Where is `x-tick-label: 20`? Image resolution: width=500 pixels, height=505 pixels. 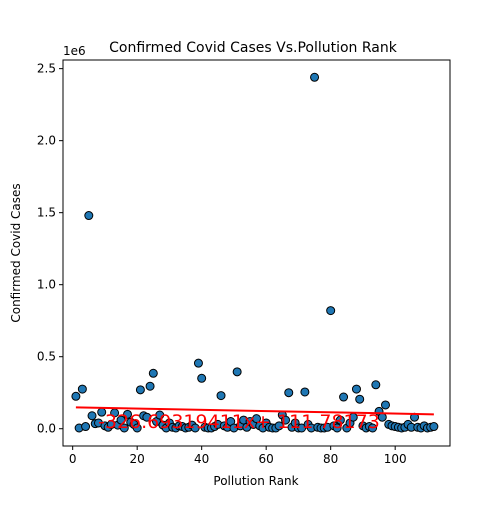
x-tick-label: 20 is located at coordinates (137, 459).